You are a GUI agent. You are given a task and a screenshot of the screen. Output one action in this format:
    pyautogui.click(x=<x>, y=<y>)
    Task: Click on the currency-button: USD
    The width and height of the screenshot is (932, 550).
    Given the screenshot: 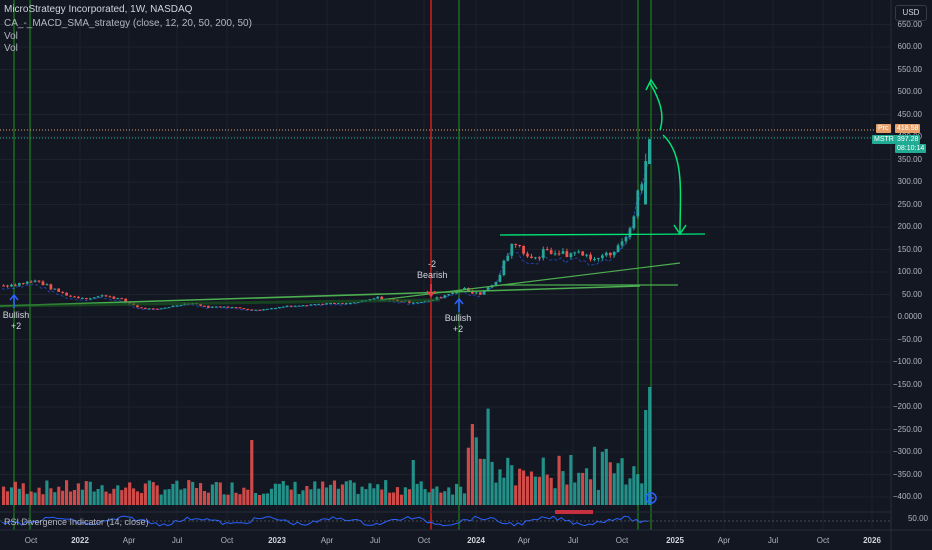 What is the action you would take?
    pyautogui.click(x=911, y=13)
    